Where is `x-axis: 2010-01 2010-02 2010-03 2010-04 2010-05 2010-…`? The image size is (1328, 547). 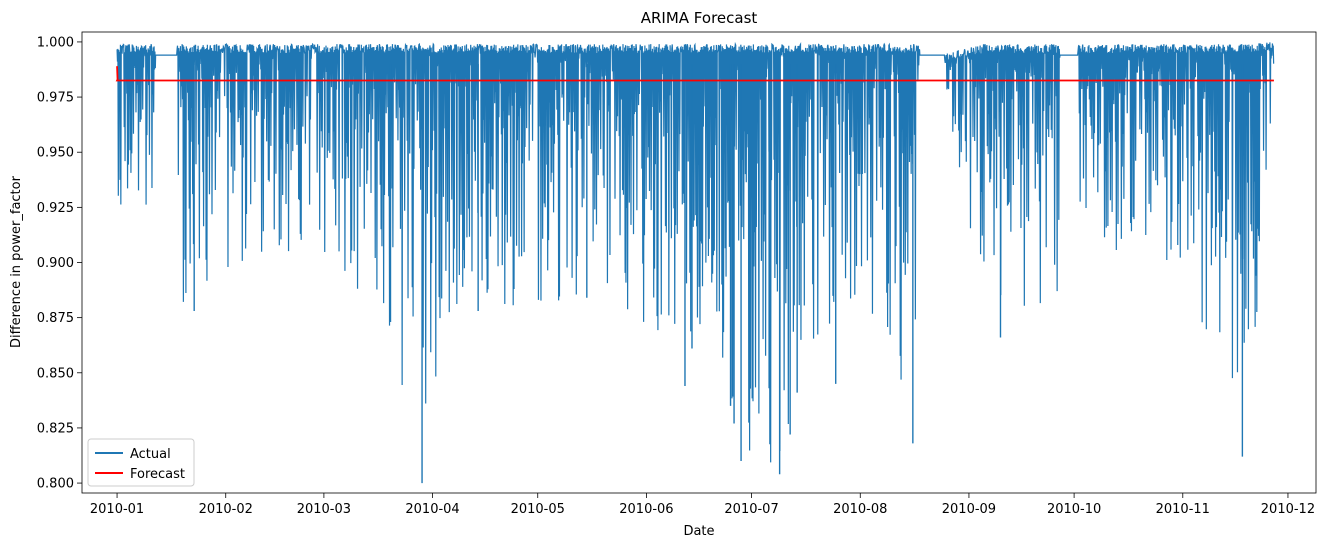 x-axis: 2010-01 2010-02 2010-03 2010-04 2010-05 2010-… is located at coordinates (702, 505).